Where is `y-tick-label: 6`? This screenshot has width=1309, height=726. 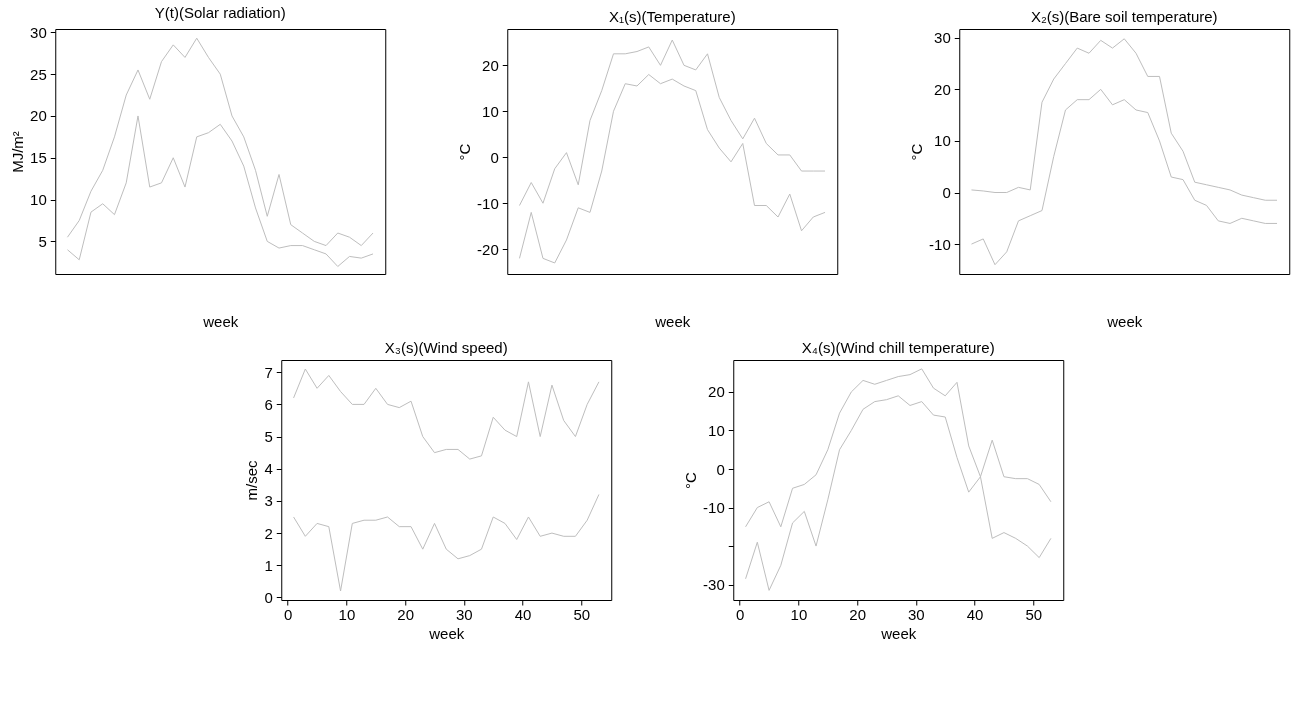
y-tick-label: 6 is located at coordinates (268, 404).